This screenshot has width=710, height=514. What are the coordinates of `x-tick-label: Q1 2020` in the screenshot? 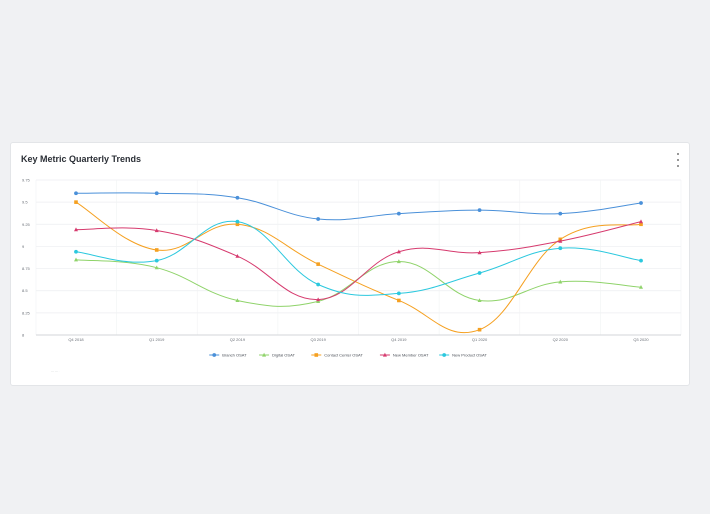 It's located at (480, 339).